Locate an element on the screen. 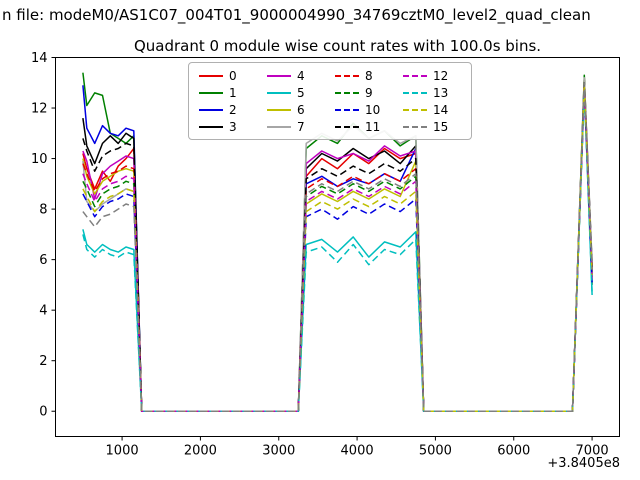 The width and height of the screenshot is (640, 480). x-tick-label: 7000 is located at coordinates (592, 451).